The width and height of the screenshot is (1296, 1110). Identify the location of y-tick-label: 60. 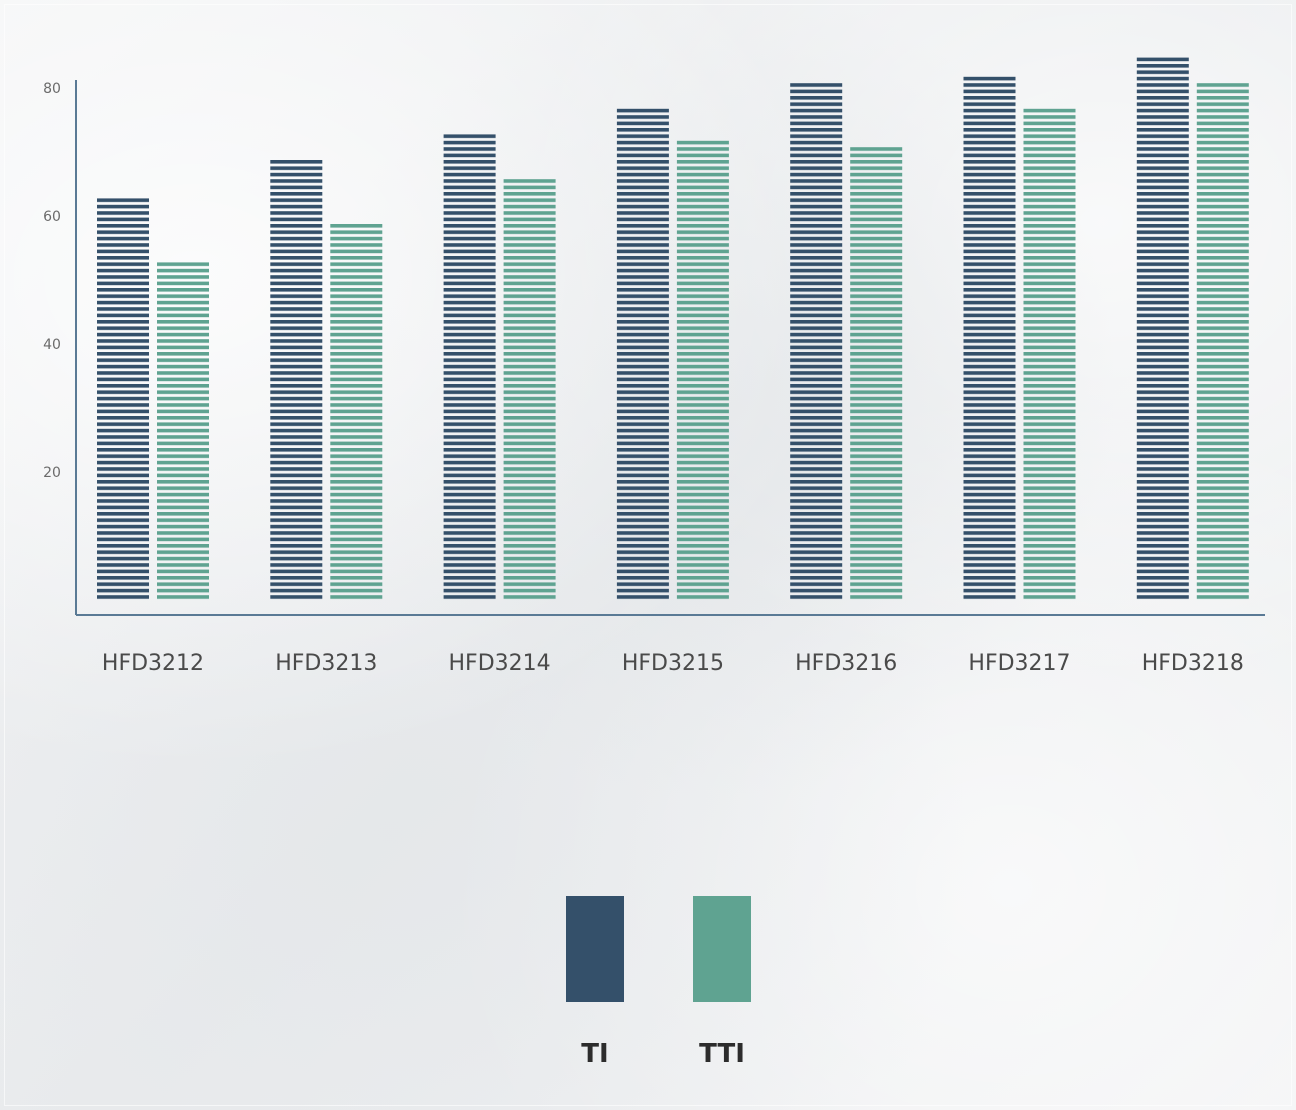
(52, 217).